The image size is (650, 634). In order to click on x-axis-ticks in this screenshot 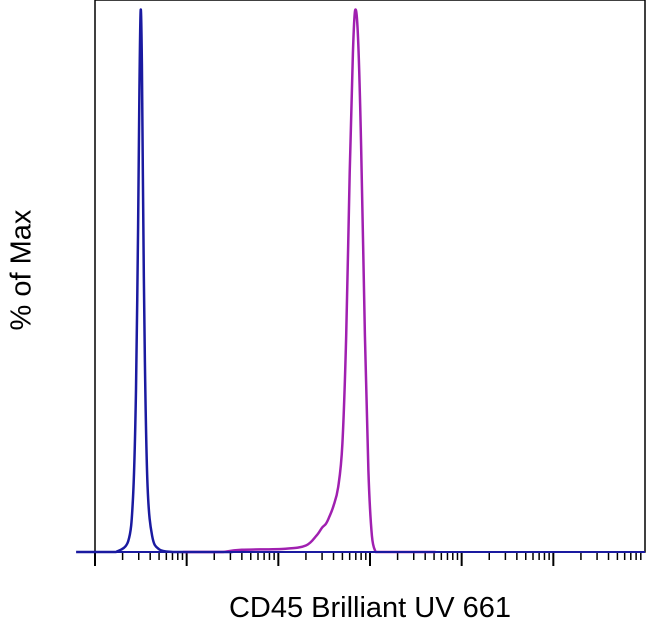, I will do `click(368, 559)`.